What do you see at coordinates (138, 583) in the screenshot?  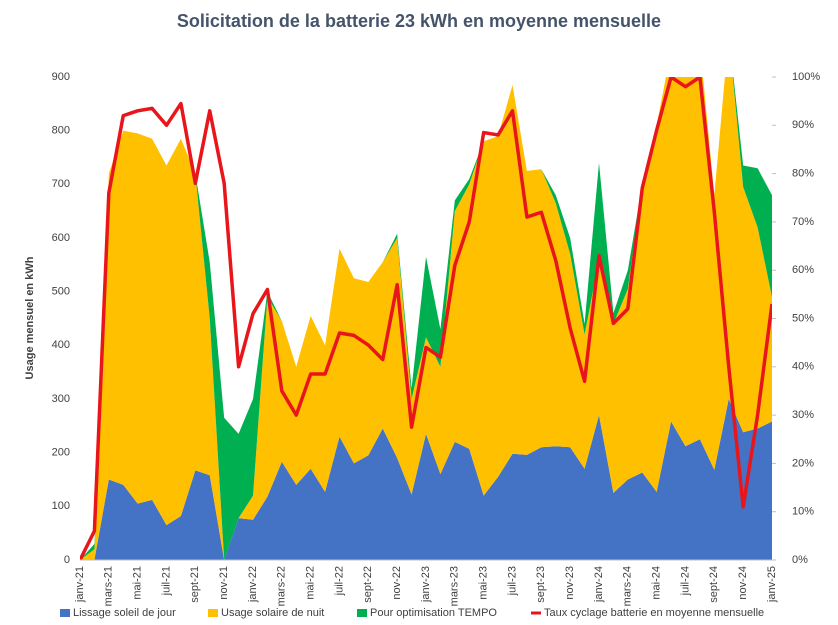 I see `x-tick-label: mai-21` at bounding box center [138, 583].